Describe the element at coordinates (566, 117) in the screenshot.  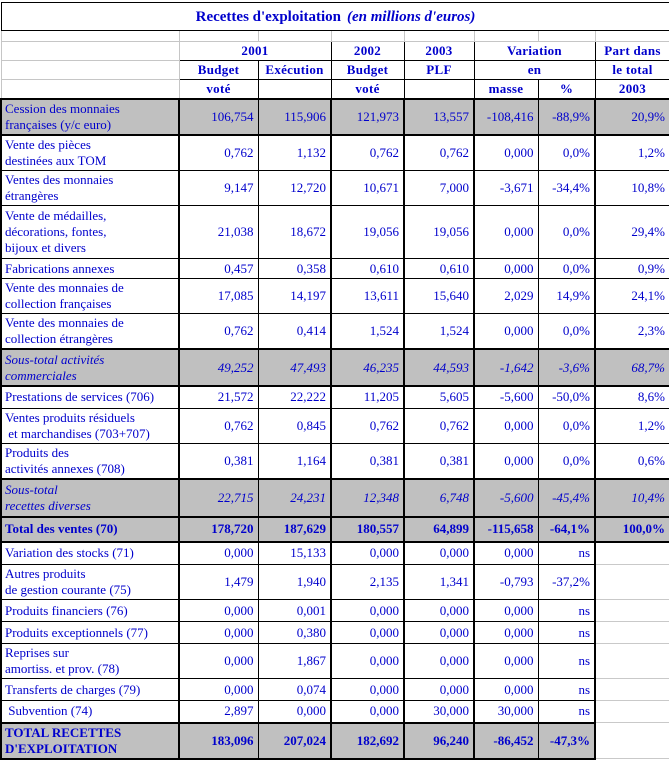
I see `value-cell: -88,9%` at that location.